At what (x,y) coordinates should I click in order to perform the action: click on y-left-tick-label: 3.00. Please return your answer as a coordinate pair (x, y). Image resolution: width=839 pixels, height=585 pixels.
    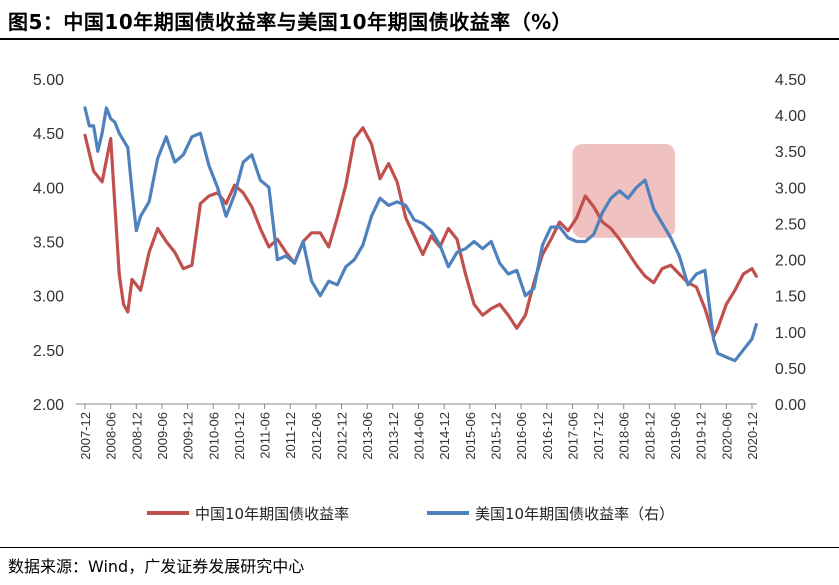
    Looking at the image, I should click on (48, 297).